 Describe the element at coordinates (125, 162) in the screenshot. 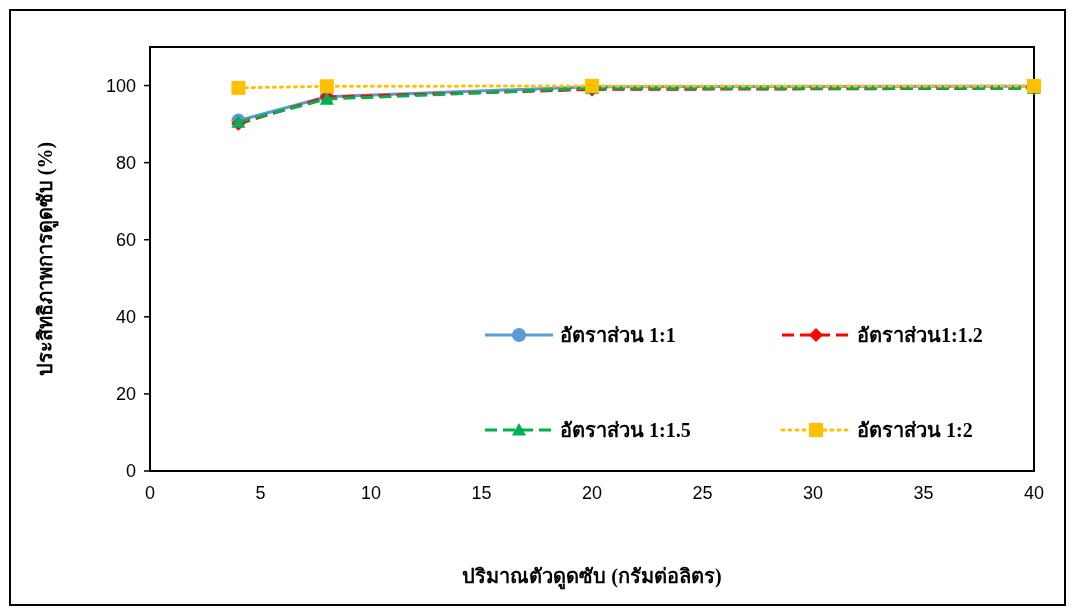

I see `y-tick-label: 80` at that location.